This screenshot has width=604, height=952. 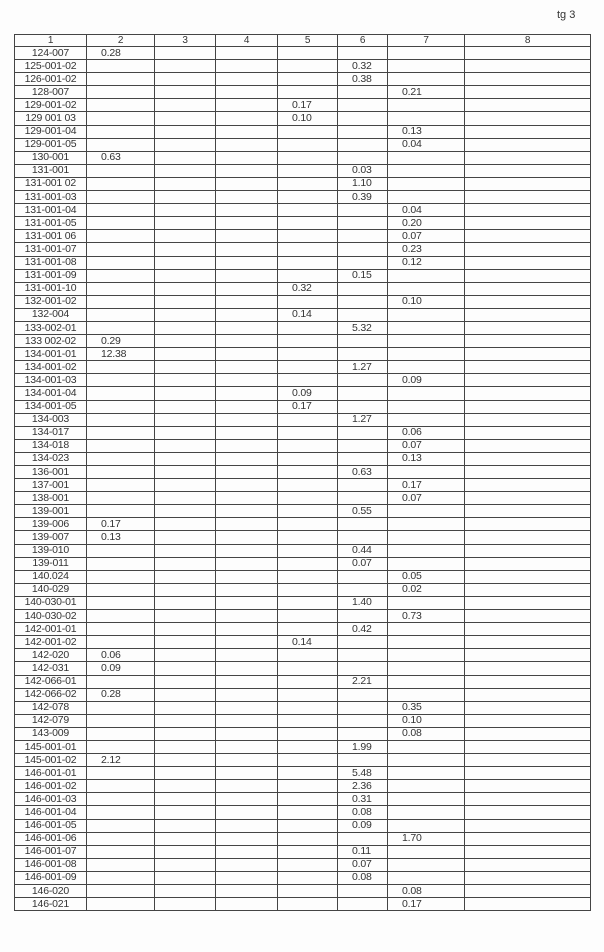 I want to click on cell-value: 0.06, so click(x=426, y=432).